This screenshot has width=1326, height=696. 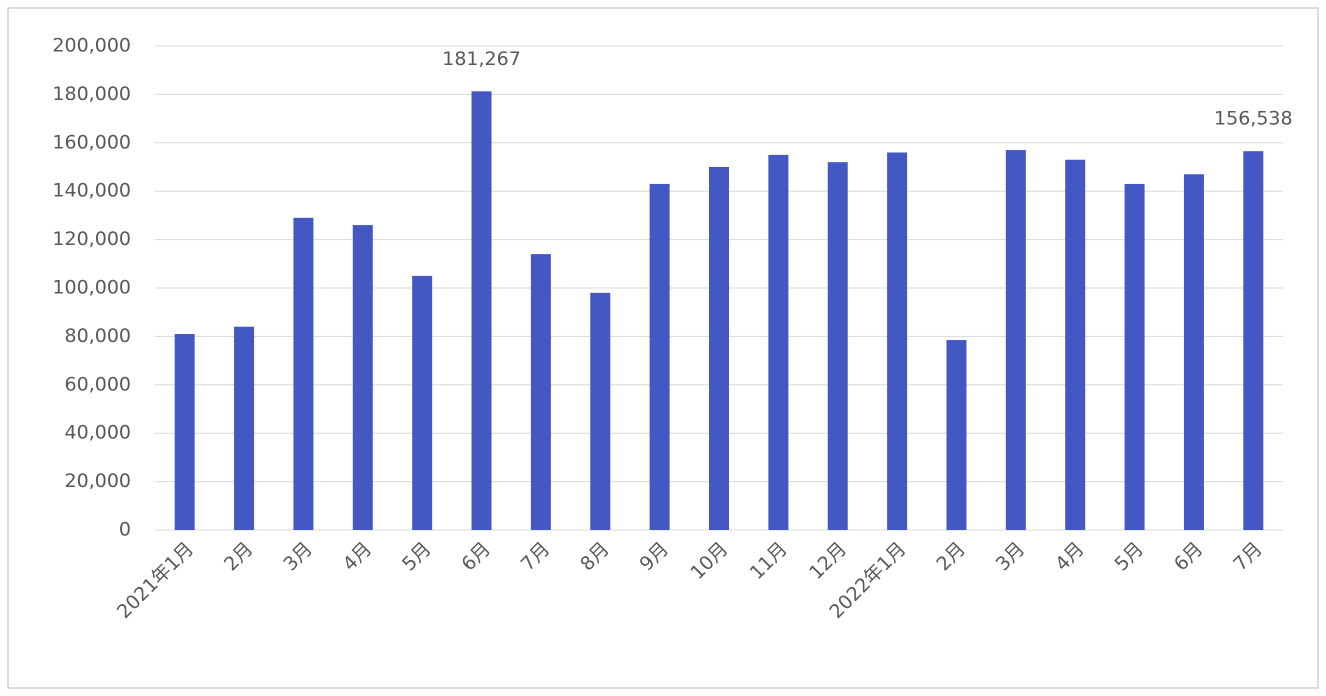 I want to click on y-tick-label: 40,000, so click(x=98, y=433).